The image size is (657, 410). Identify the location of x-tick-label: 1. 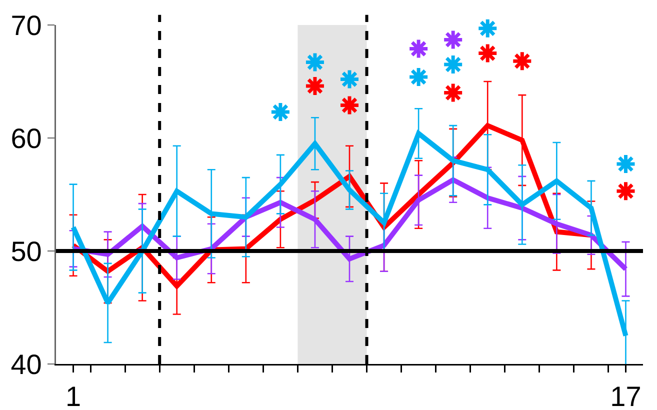
(73, 395).